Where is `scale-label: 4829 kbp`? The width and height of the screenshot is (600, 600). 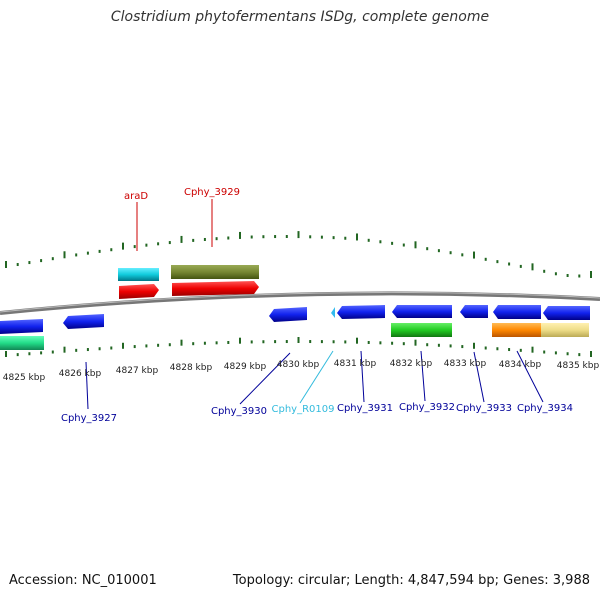
scale-label: 4829 kbp is located at coordinates (245, 367).